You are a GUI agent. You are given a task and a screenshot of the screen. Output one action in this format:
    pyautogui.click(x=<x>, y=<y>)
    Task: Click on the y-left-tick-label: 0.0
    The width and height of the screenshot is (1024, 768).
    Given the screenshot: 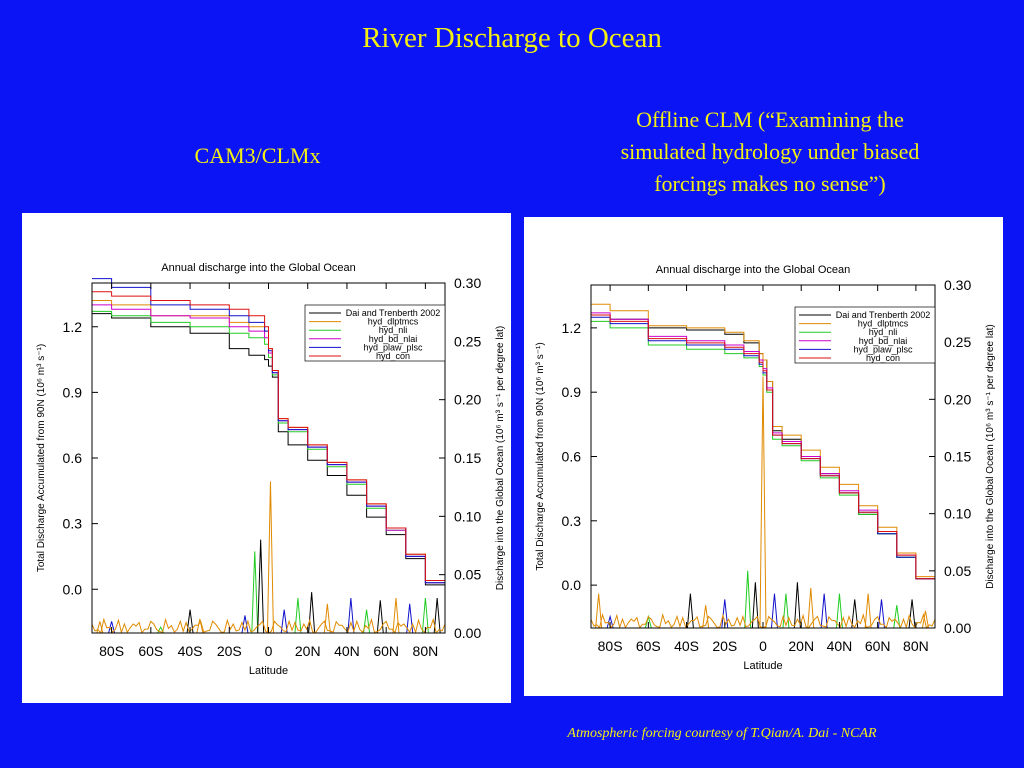 What is the action you would take?
    pyautogui.click(x=572, y=585)
    